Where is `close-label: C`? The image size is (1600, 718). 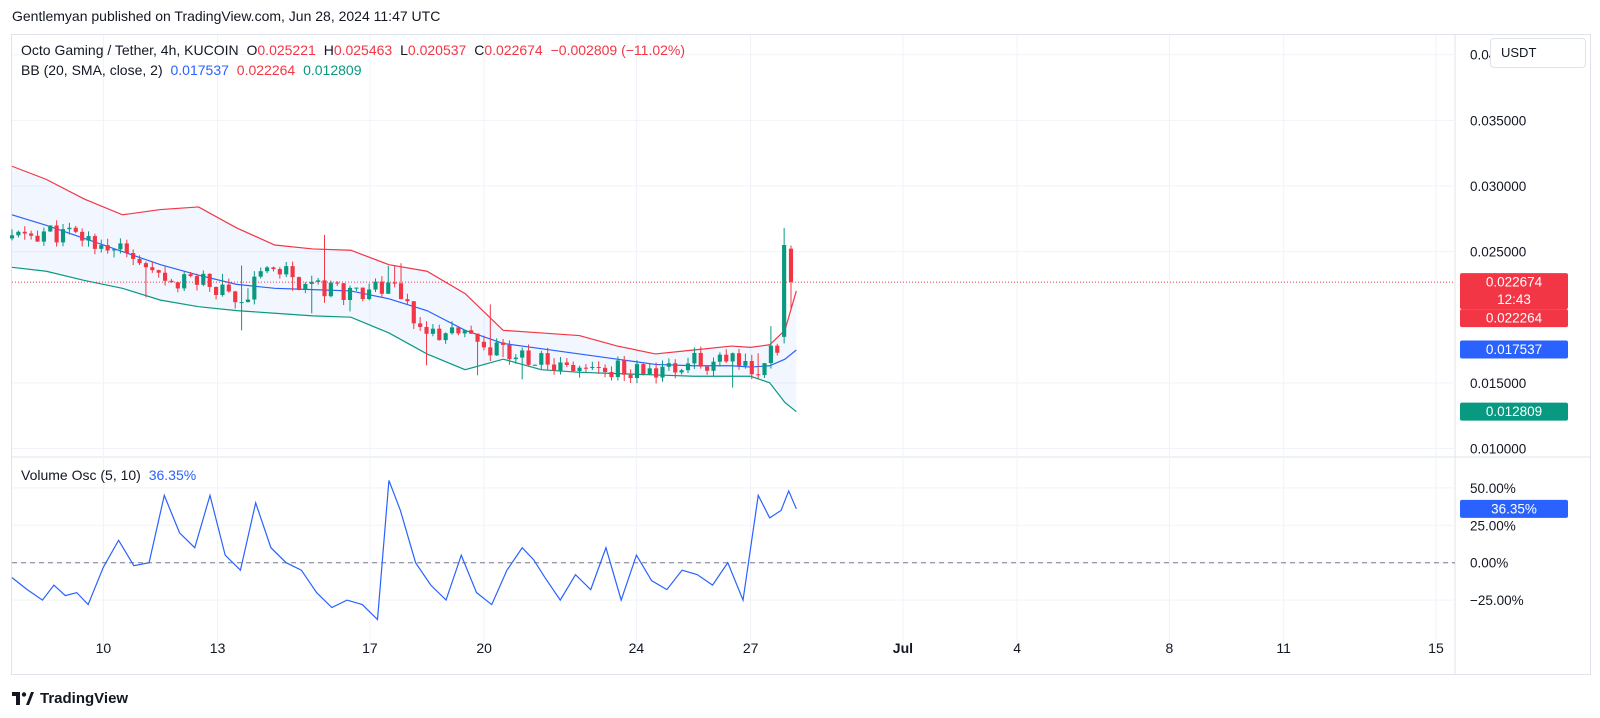
close-label: C is located at coordinates (479, 50).